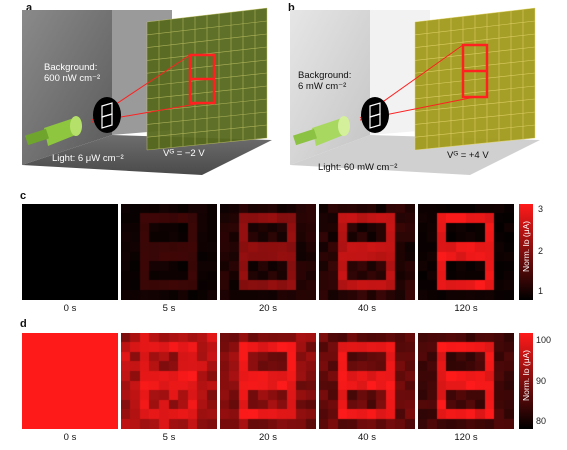  I want to click on colorbar-tick-c-mid: 2, so click(541, 251).